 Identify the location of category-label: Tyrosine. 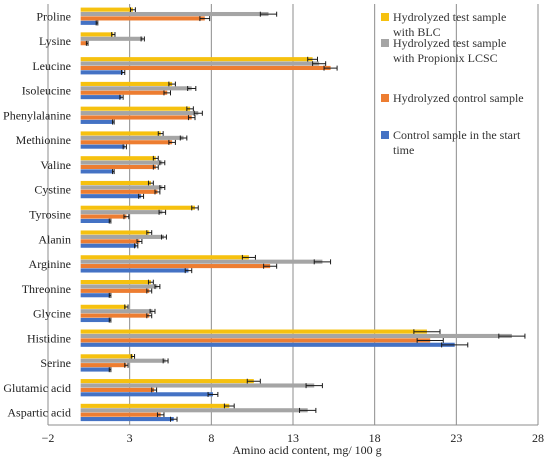
(50, 215).